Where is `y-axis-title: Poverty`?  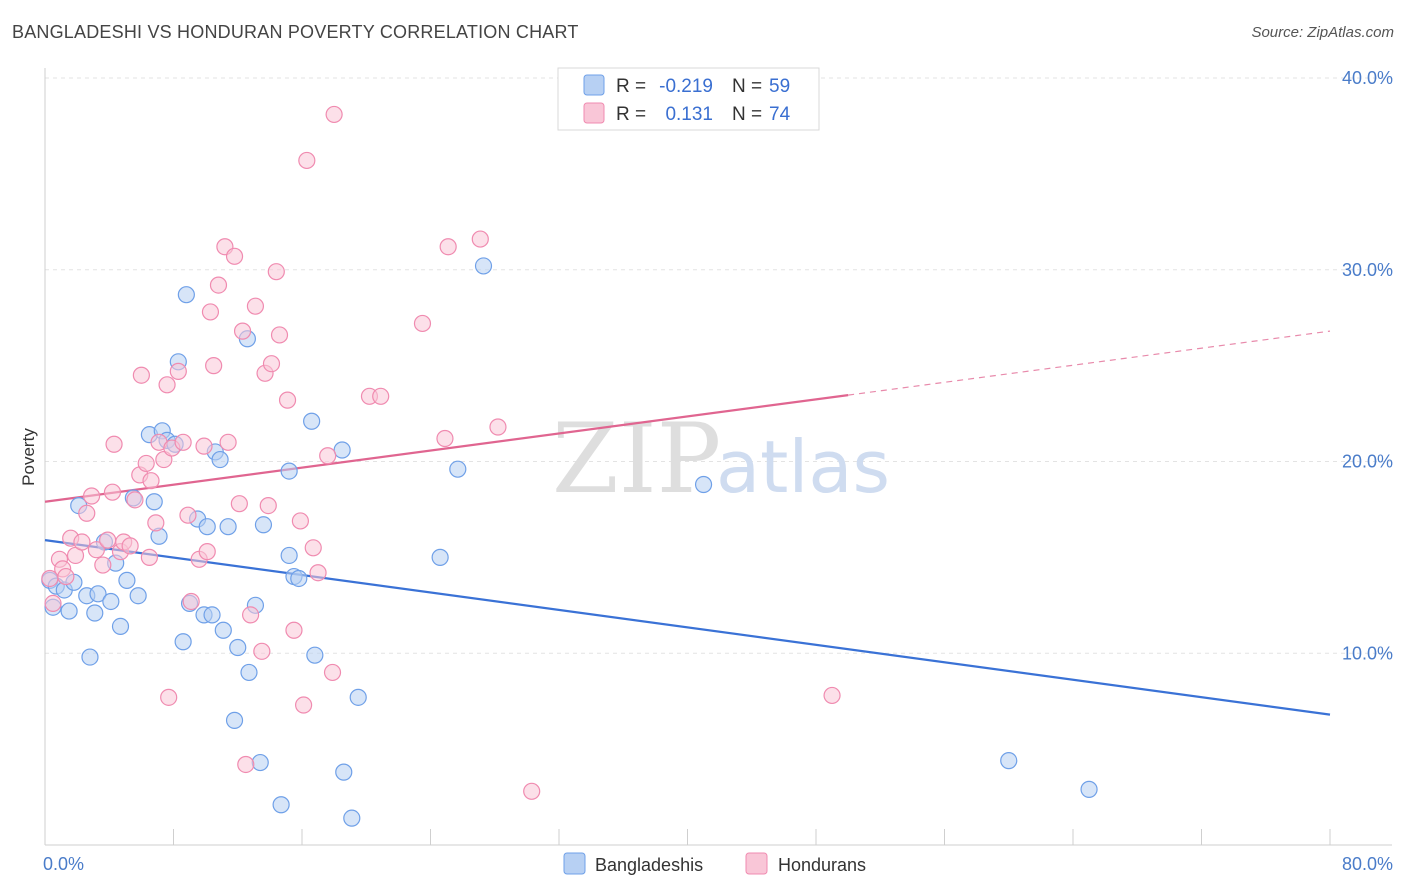
y-axis-title: Poverty is located at coordinates (28, 457).